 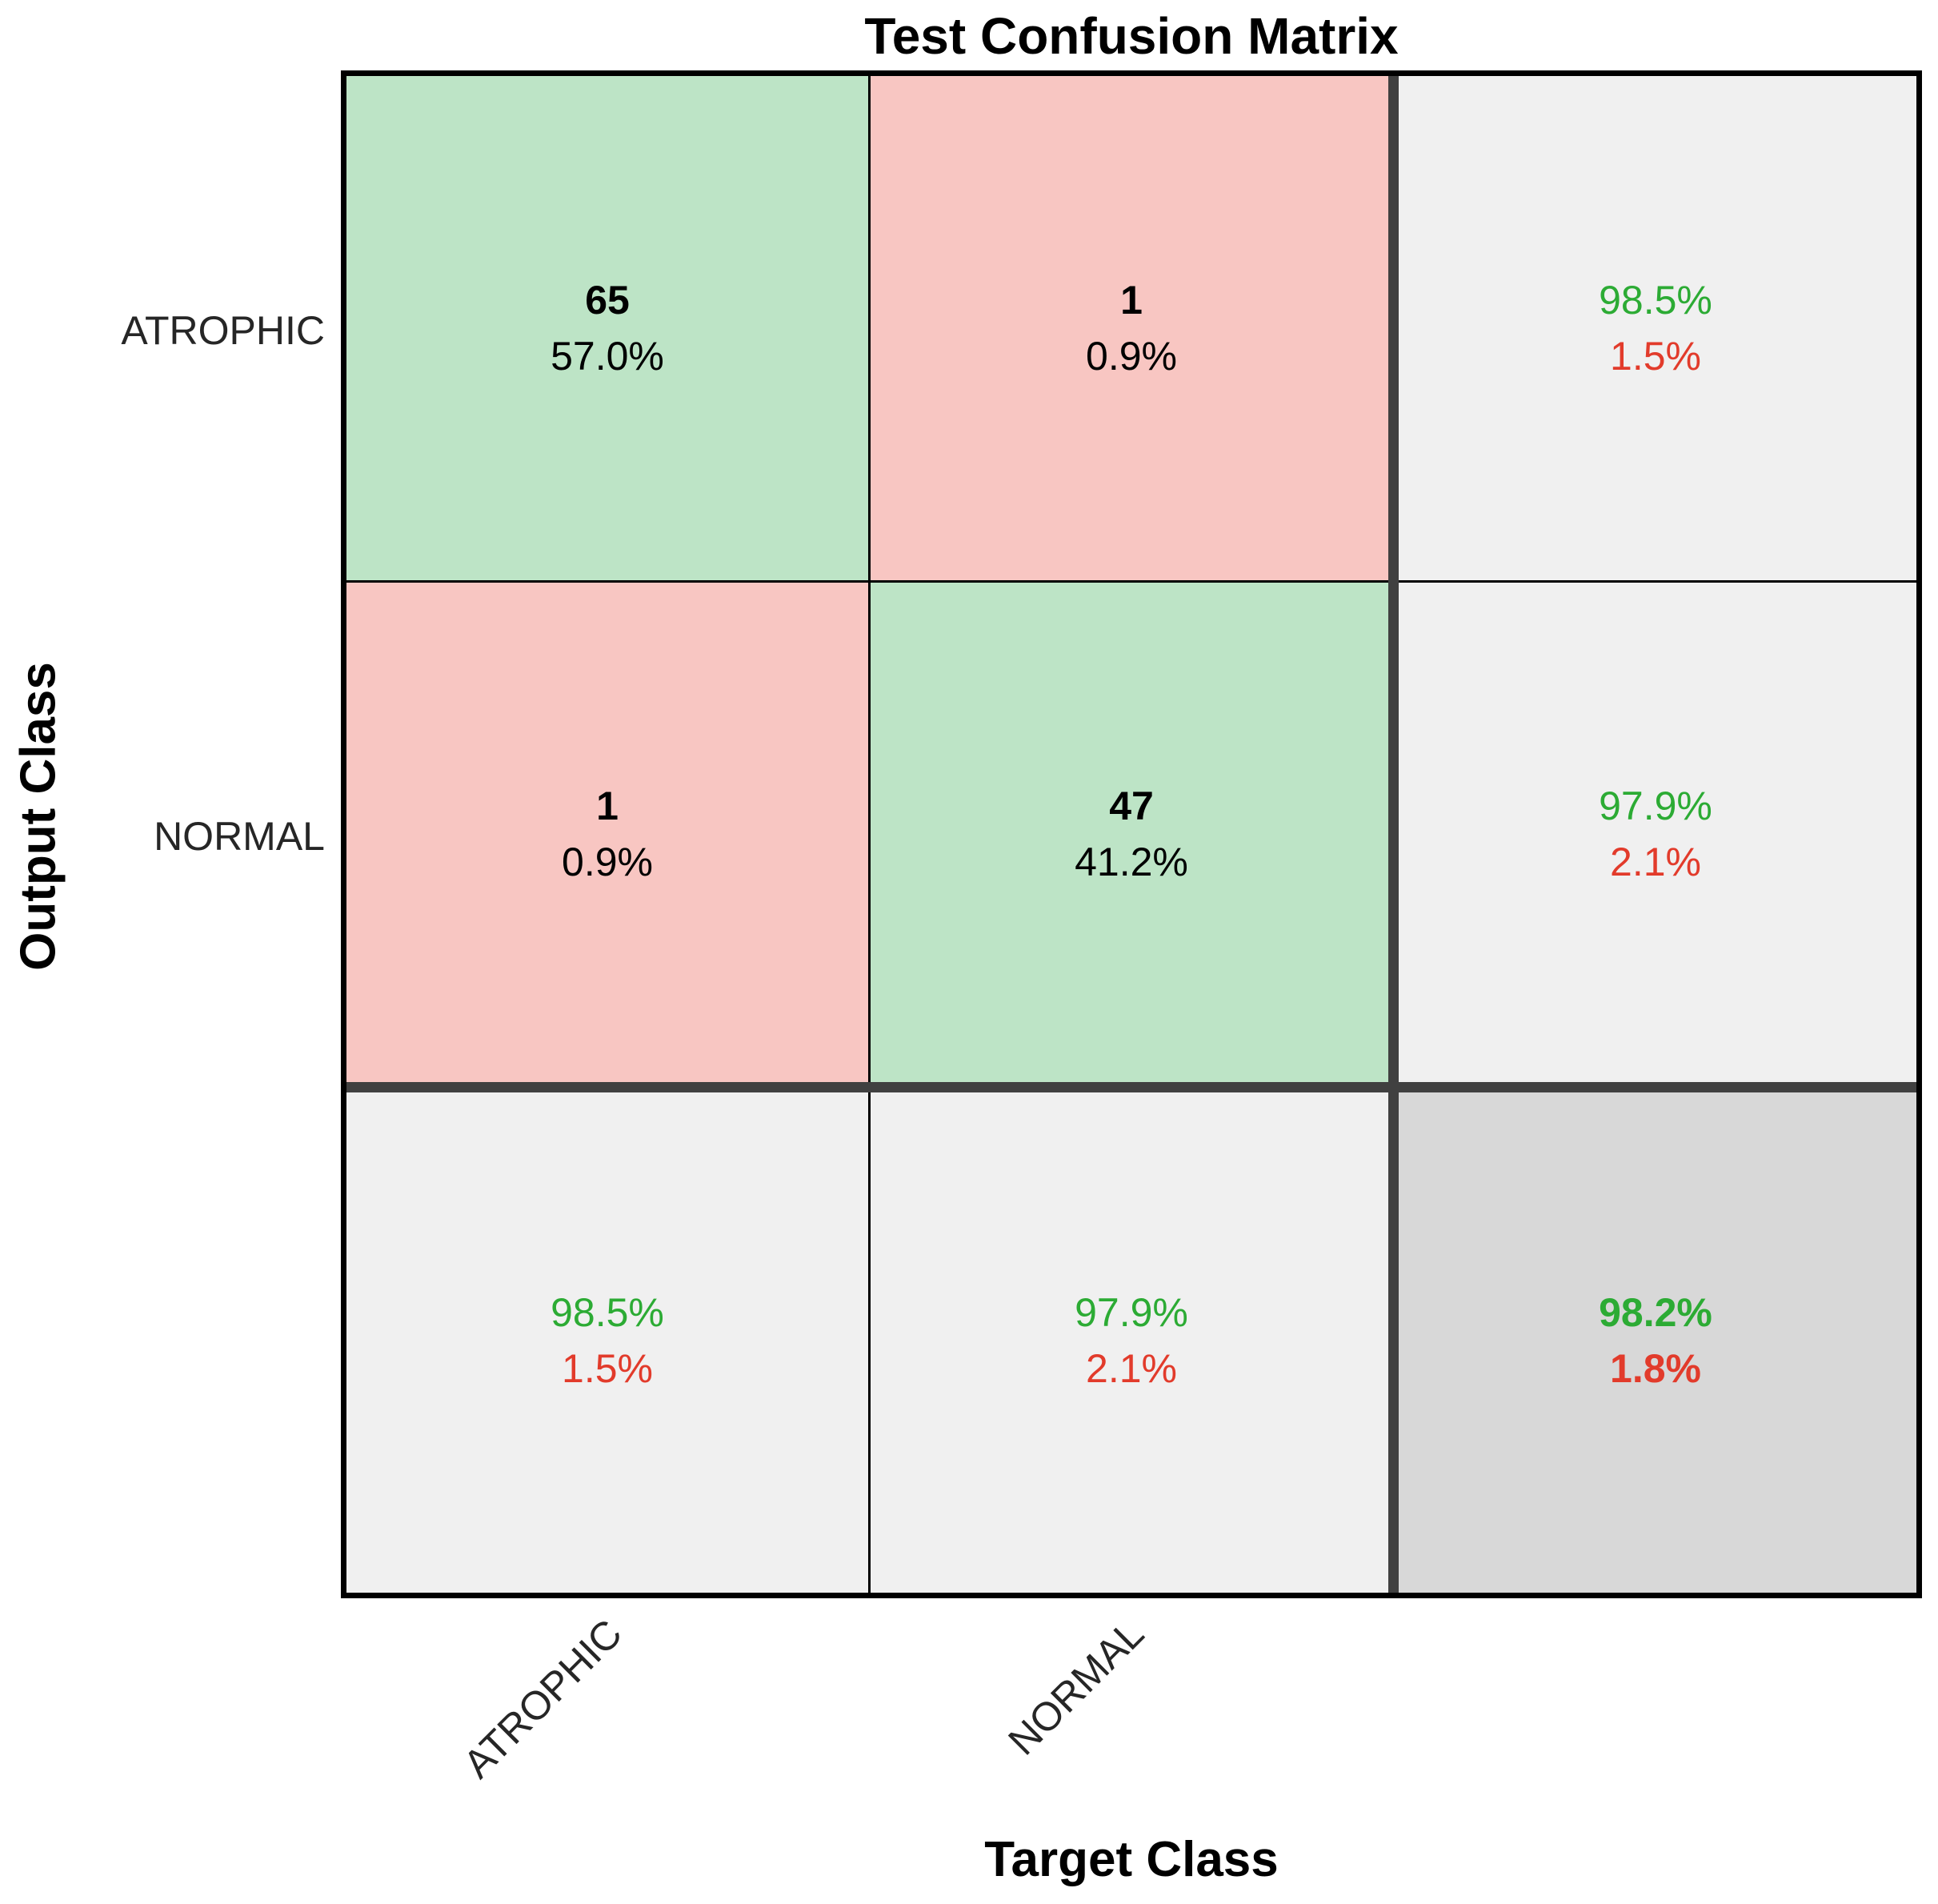 What do you see at coordinates (1656, 300) in the screenshot?
I see `precision-percent: 98.5%` at bounding box center [1656, 300].